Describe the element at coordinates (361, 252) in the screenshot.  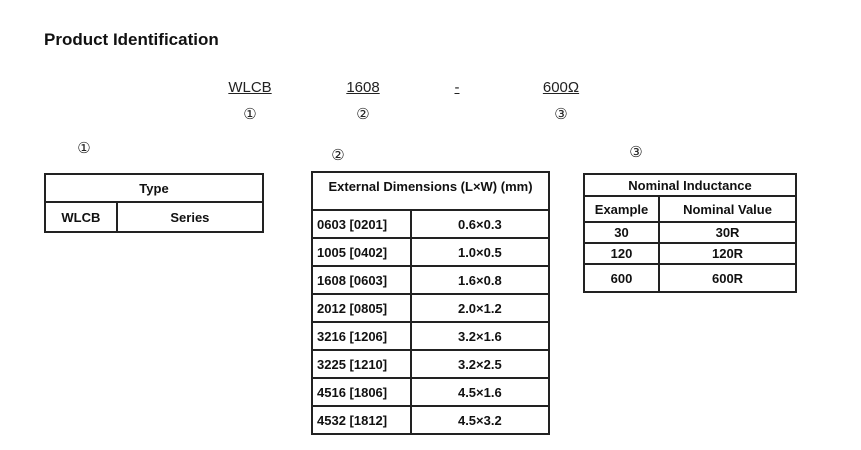
I see `table-cell: 1005 [0402]` at that location.